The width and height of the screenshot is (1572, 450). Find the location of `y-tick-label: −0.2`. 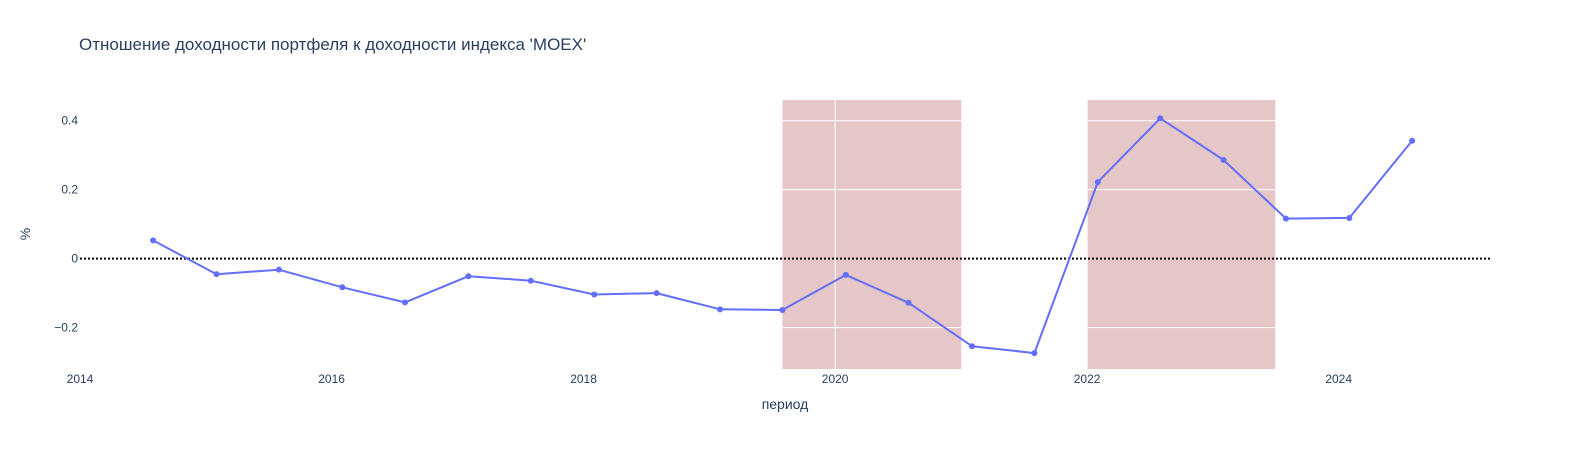

y-tick-label: −0.2 is located at coordinates (66, 328).